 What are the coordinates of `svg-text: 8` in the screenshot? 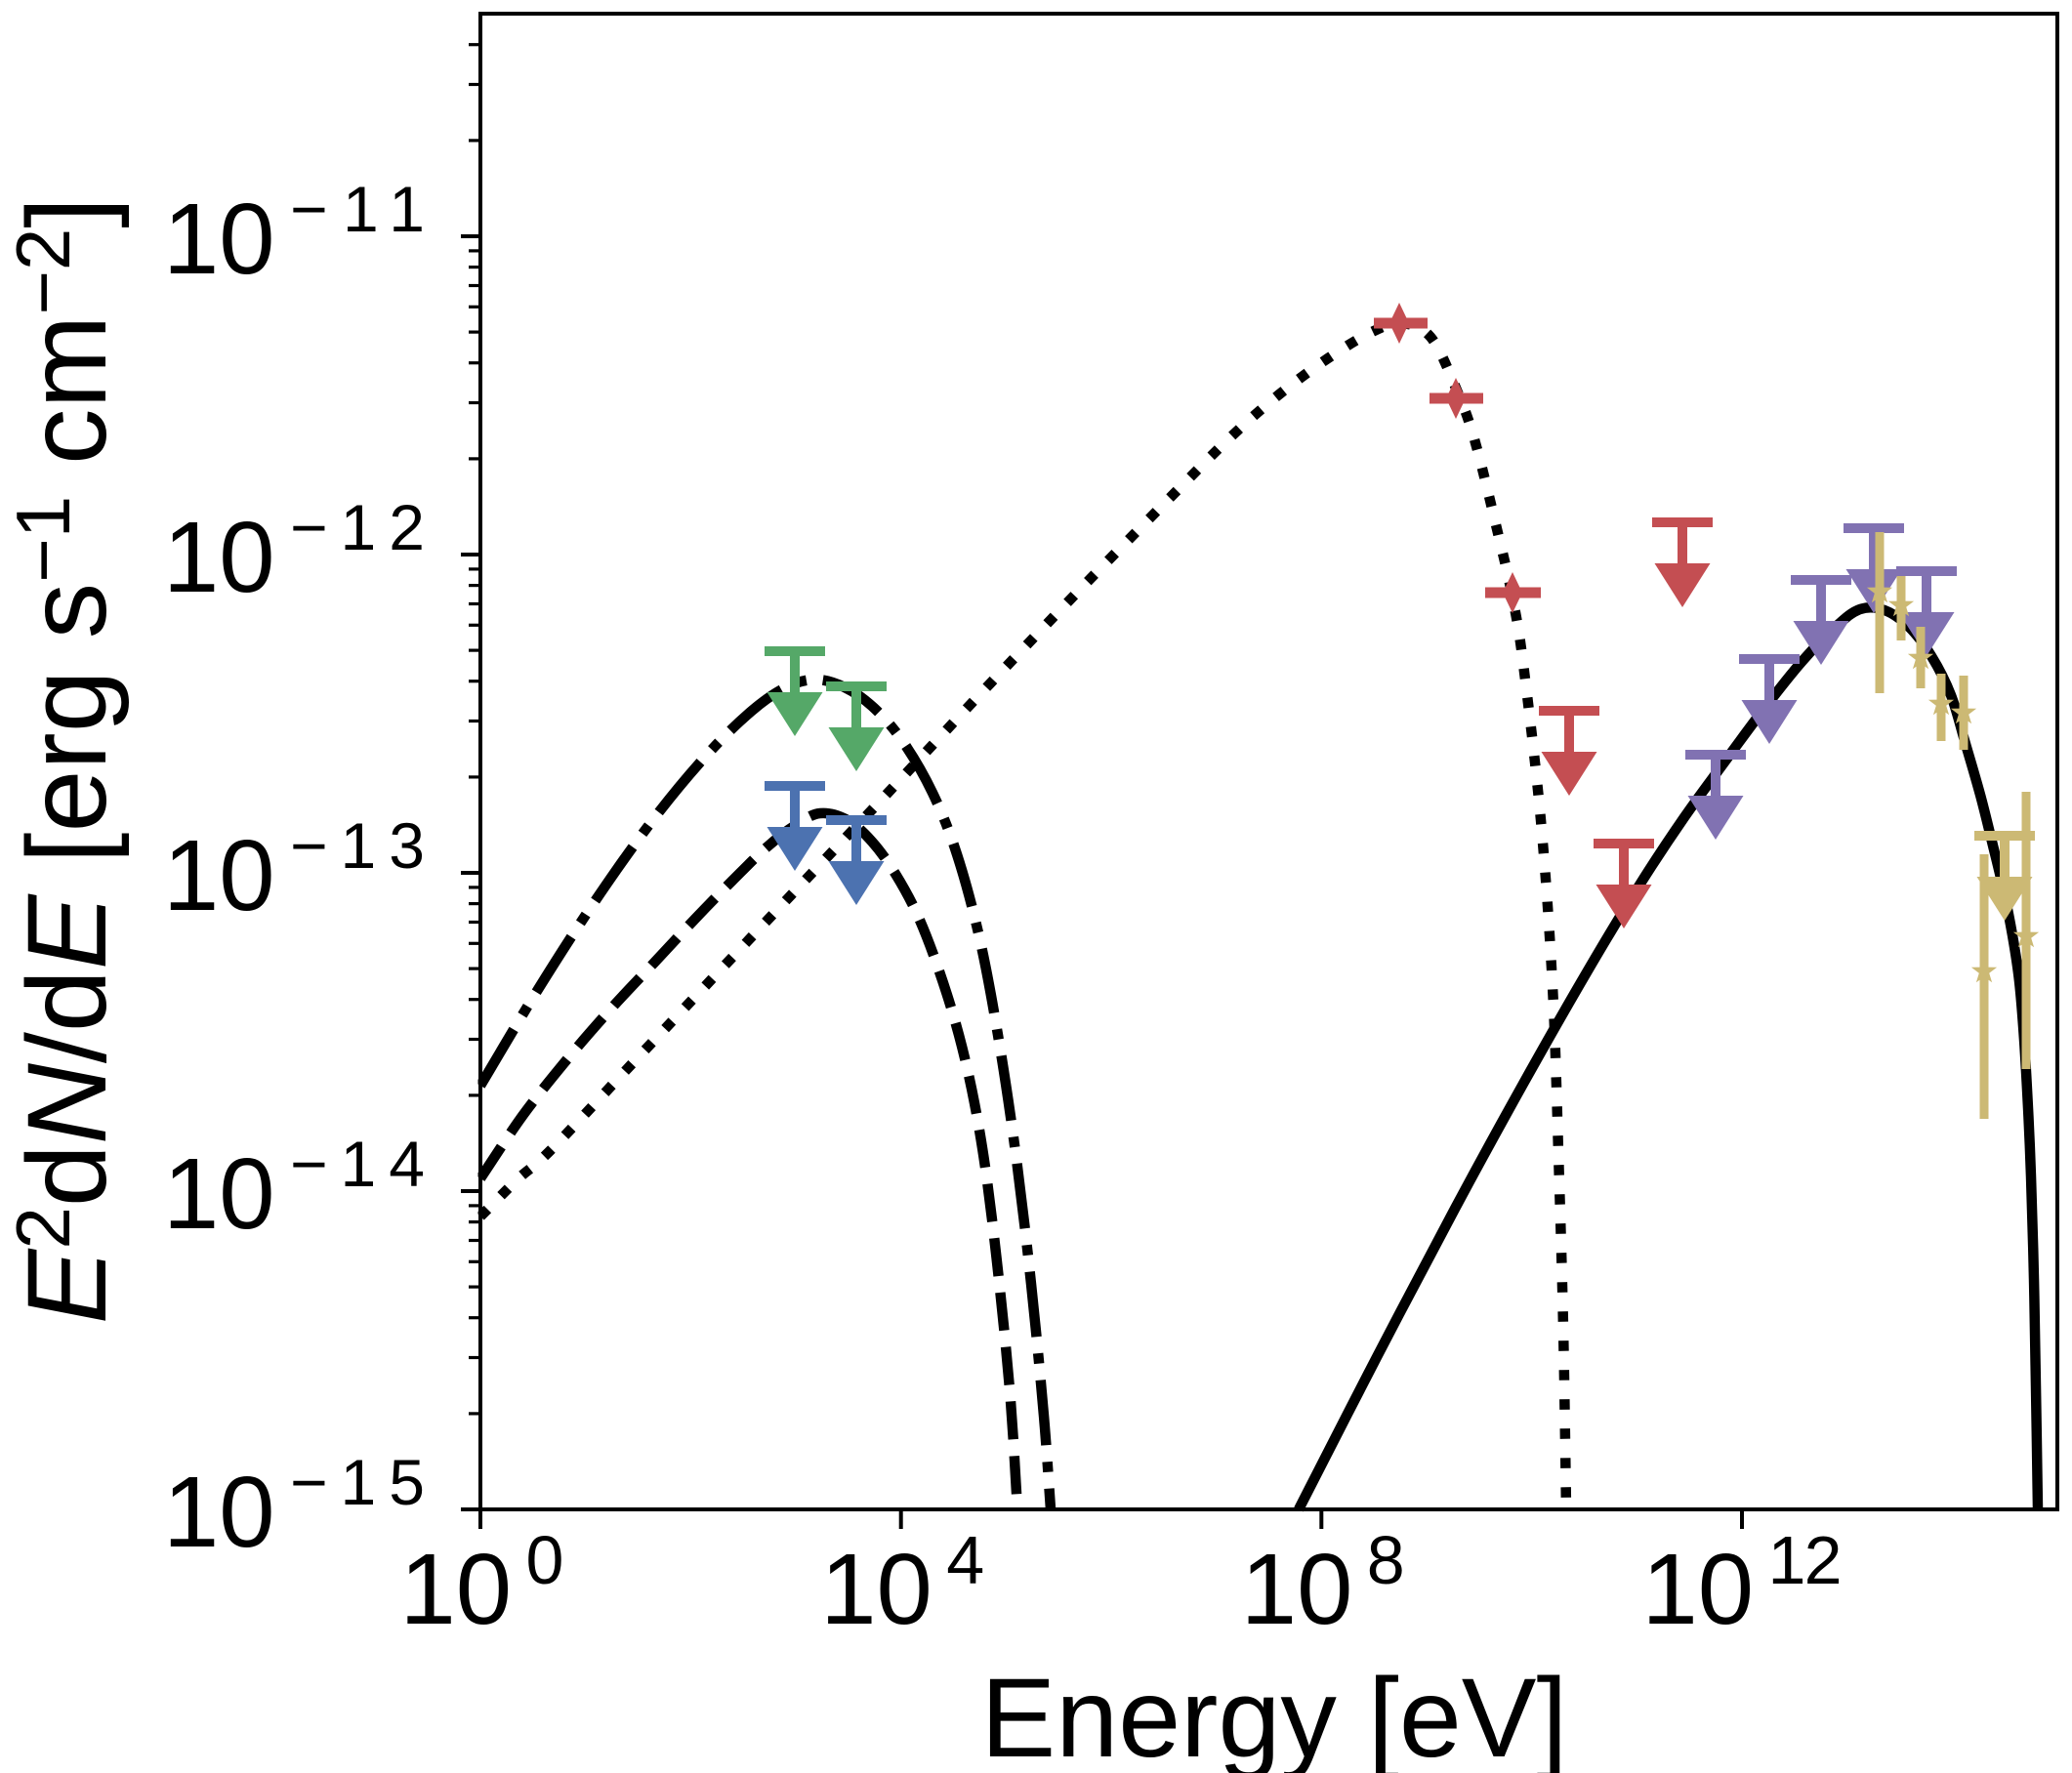 It's located at (1386, 1560).